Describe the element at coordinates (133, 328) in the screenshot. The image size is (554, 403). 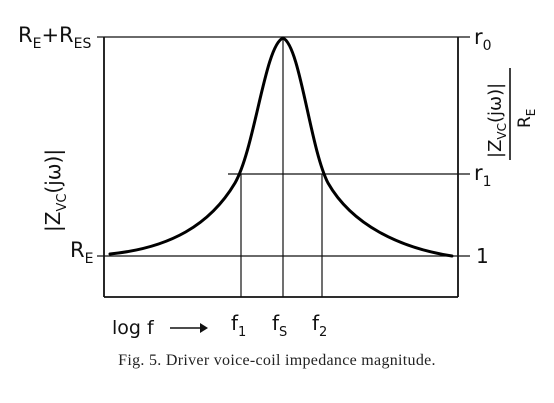
I see `x-axis-label: log f` at that location.